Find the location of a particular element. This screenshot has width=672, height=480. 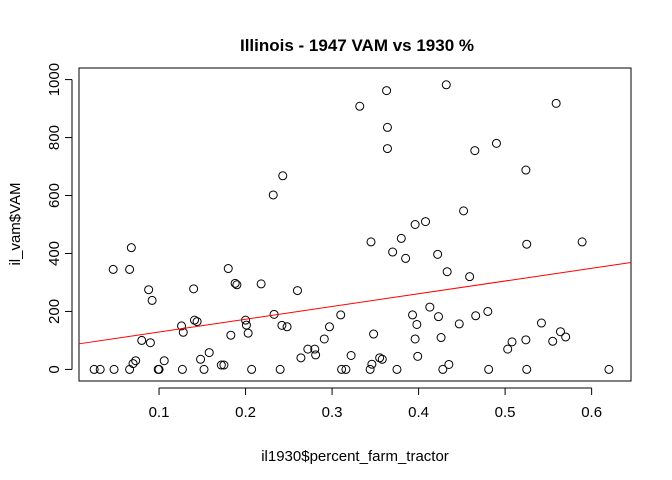

x-axis-label: il1930$percent_farm_tractor is located at coordinates (355, 456).